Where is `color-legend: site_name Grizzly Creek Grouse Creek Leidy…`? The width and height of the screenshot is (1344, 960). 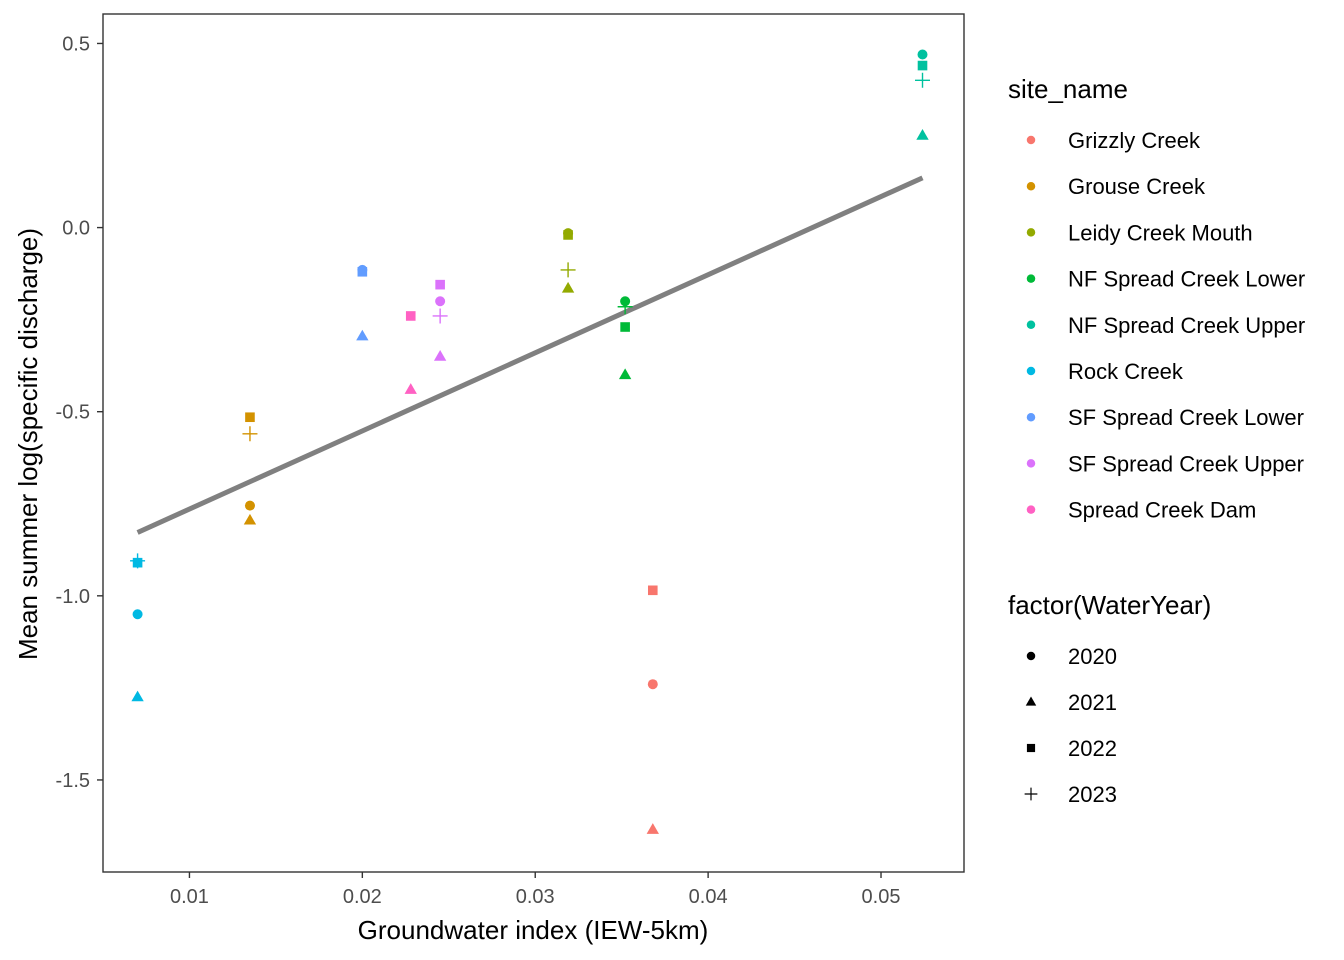 color-legend: site_name Grizzly Creek Grouse Creek Leidy… is located at coordinates (1156, 298).